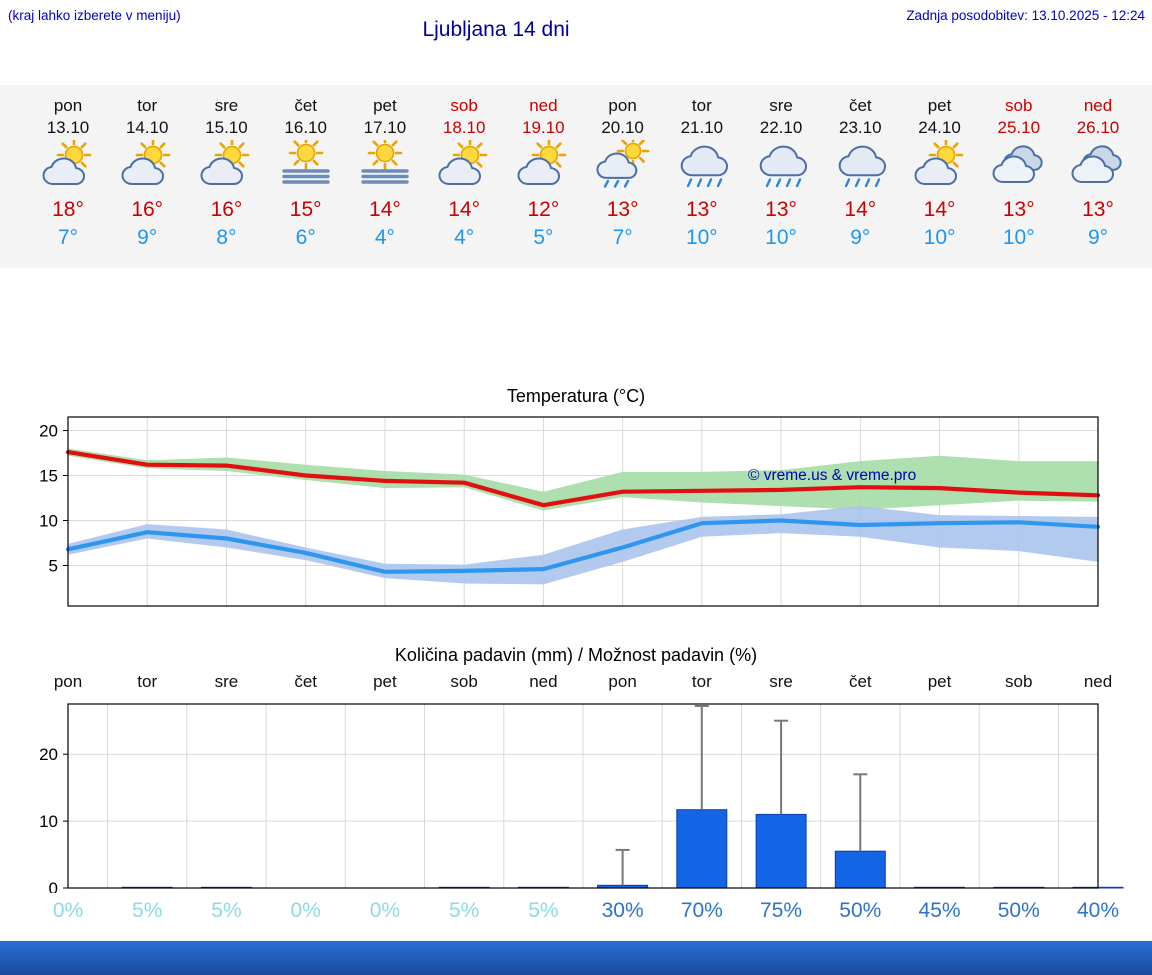 The height and width of the screenshot is (975, 1152). What do you see at coordinates (623, 165) in the screenshot?
I see `sun-rain-icon` at bounding box center [623, 165].